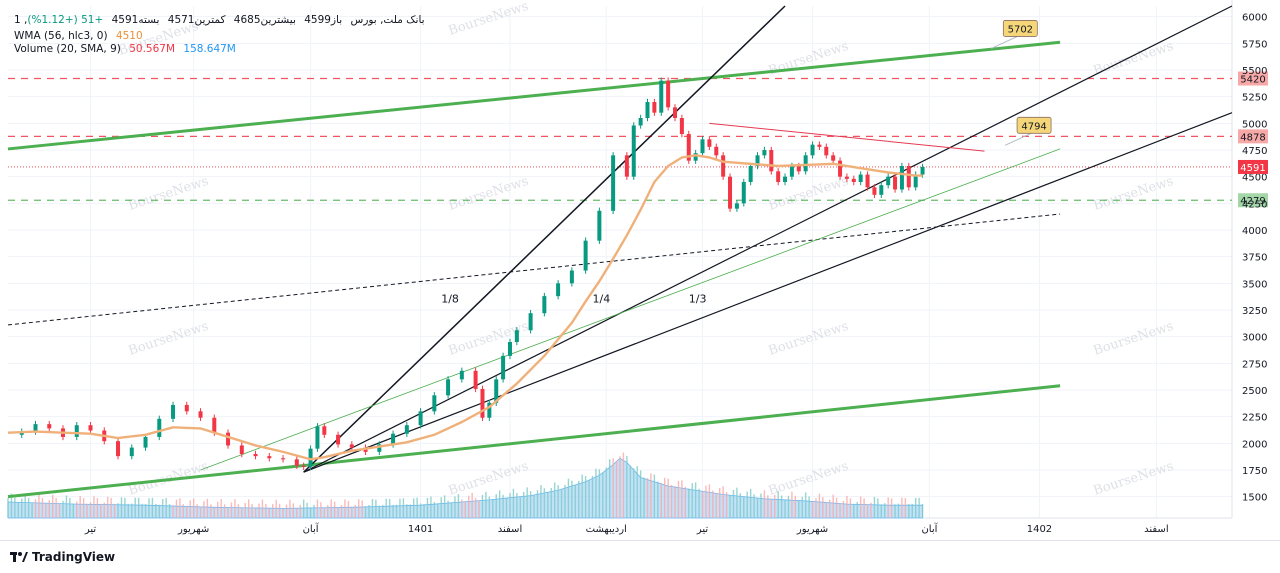 The height and width of the screenshot is (573, 1280). I want to click on y-tick-label: 2500, so click(1254, 391).